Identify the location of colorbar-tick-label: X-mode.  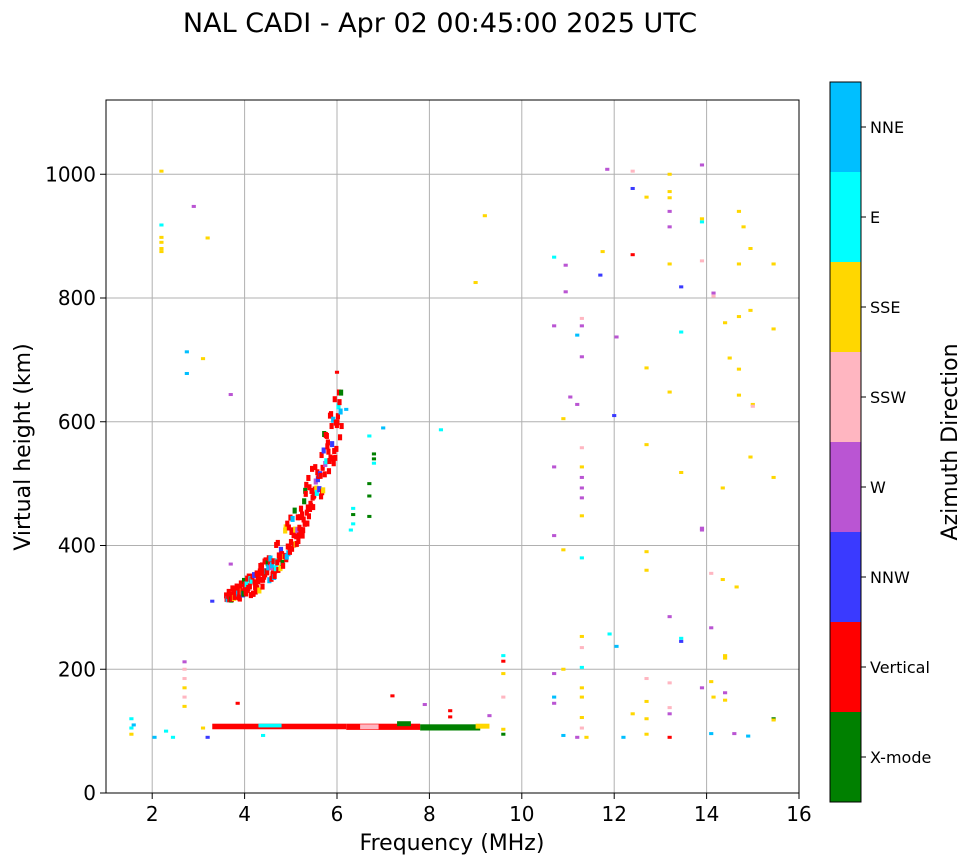
(900, 757).